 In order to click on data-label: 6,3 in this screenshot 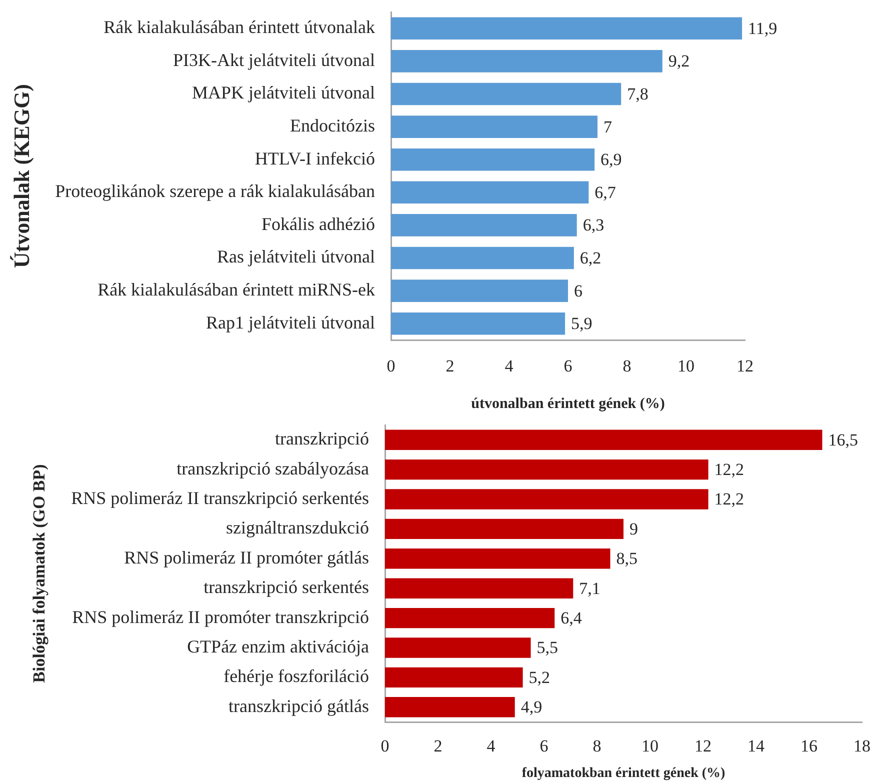, I will do `click(593, 225)`.